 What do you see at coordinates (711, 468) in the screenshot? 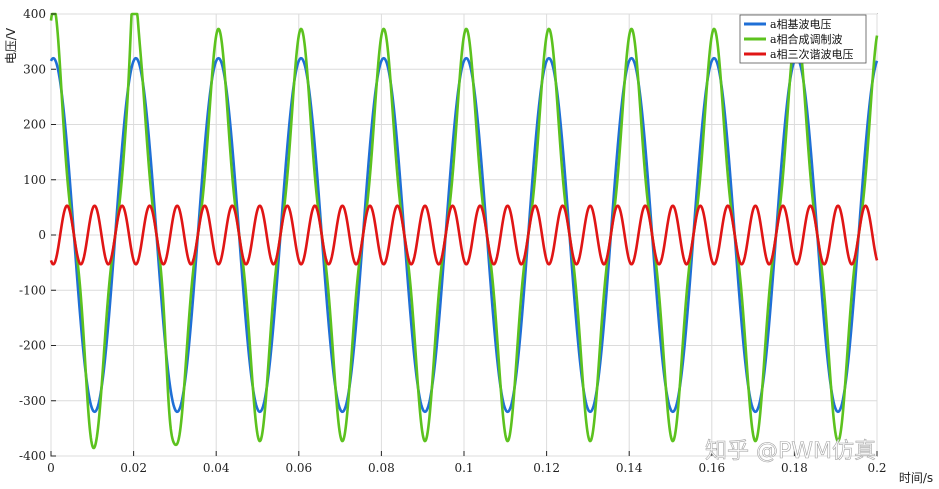
I see `x-tick-label: 0.16` at bounding box center [711, 468].